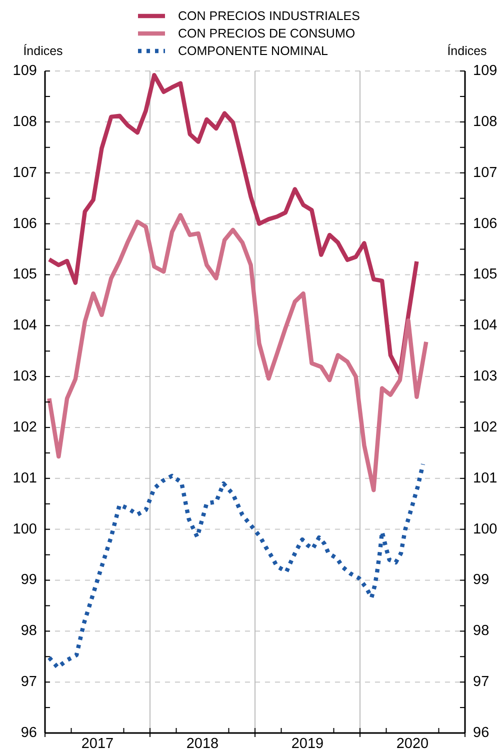  What do you see at coordinates (24, 172) in the screenshot?
I see `y-tick-label: 107` at bounding box center [24, 172].